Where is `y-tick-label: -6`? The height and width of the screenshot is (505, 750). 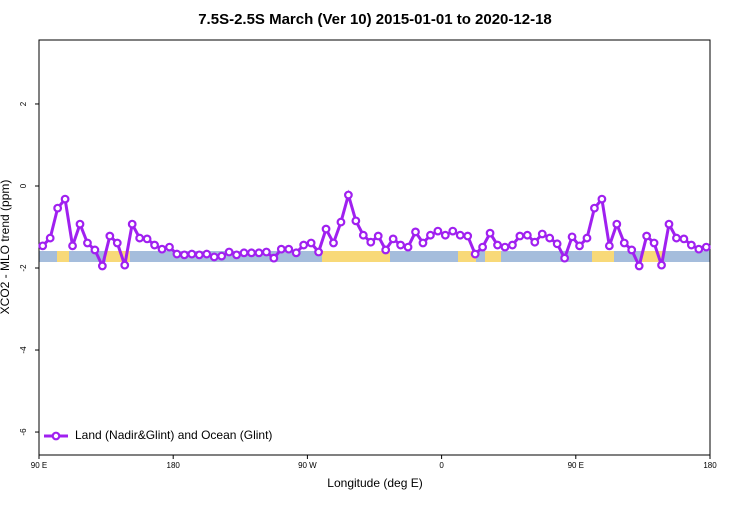 y-tick-label: -6 is located at coordinates (23, 432).